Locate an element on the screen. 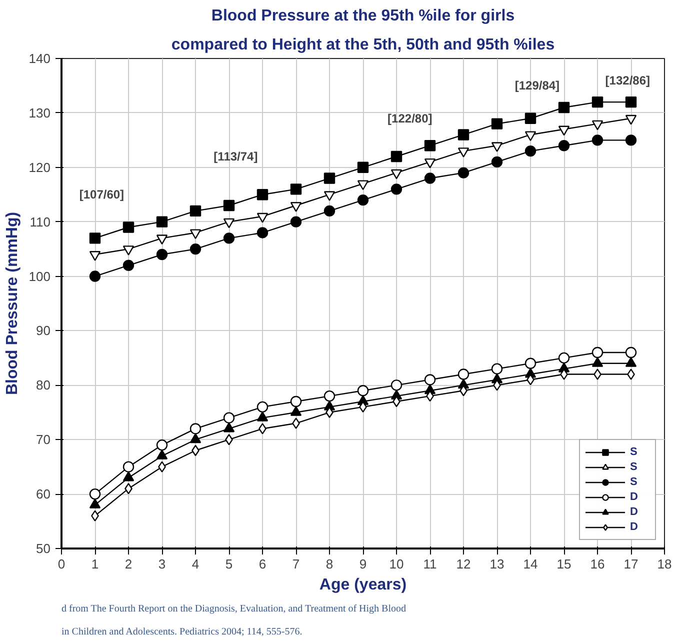 The width and height of the screenshot is (684, 642). x-tick-label: 0 is located at coordinates (62, 564).